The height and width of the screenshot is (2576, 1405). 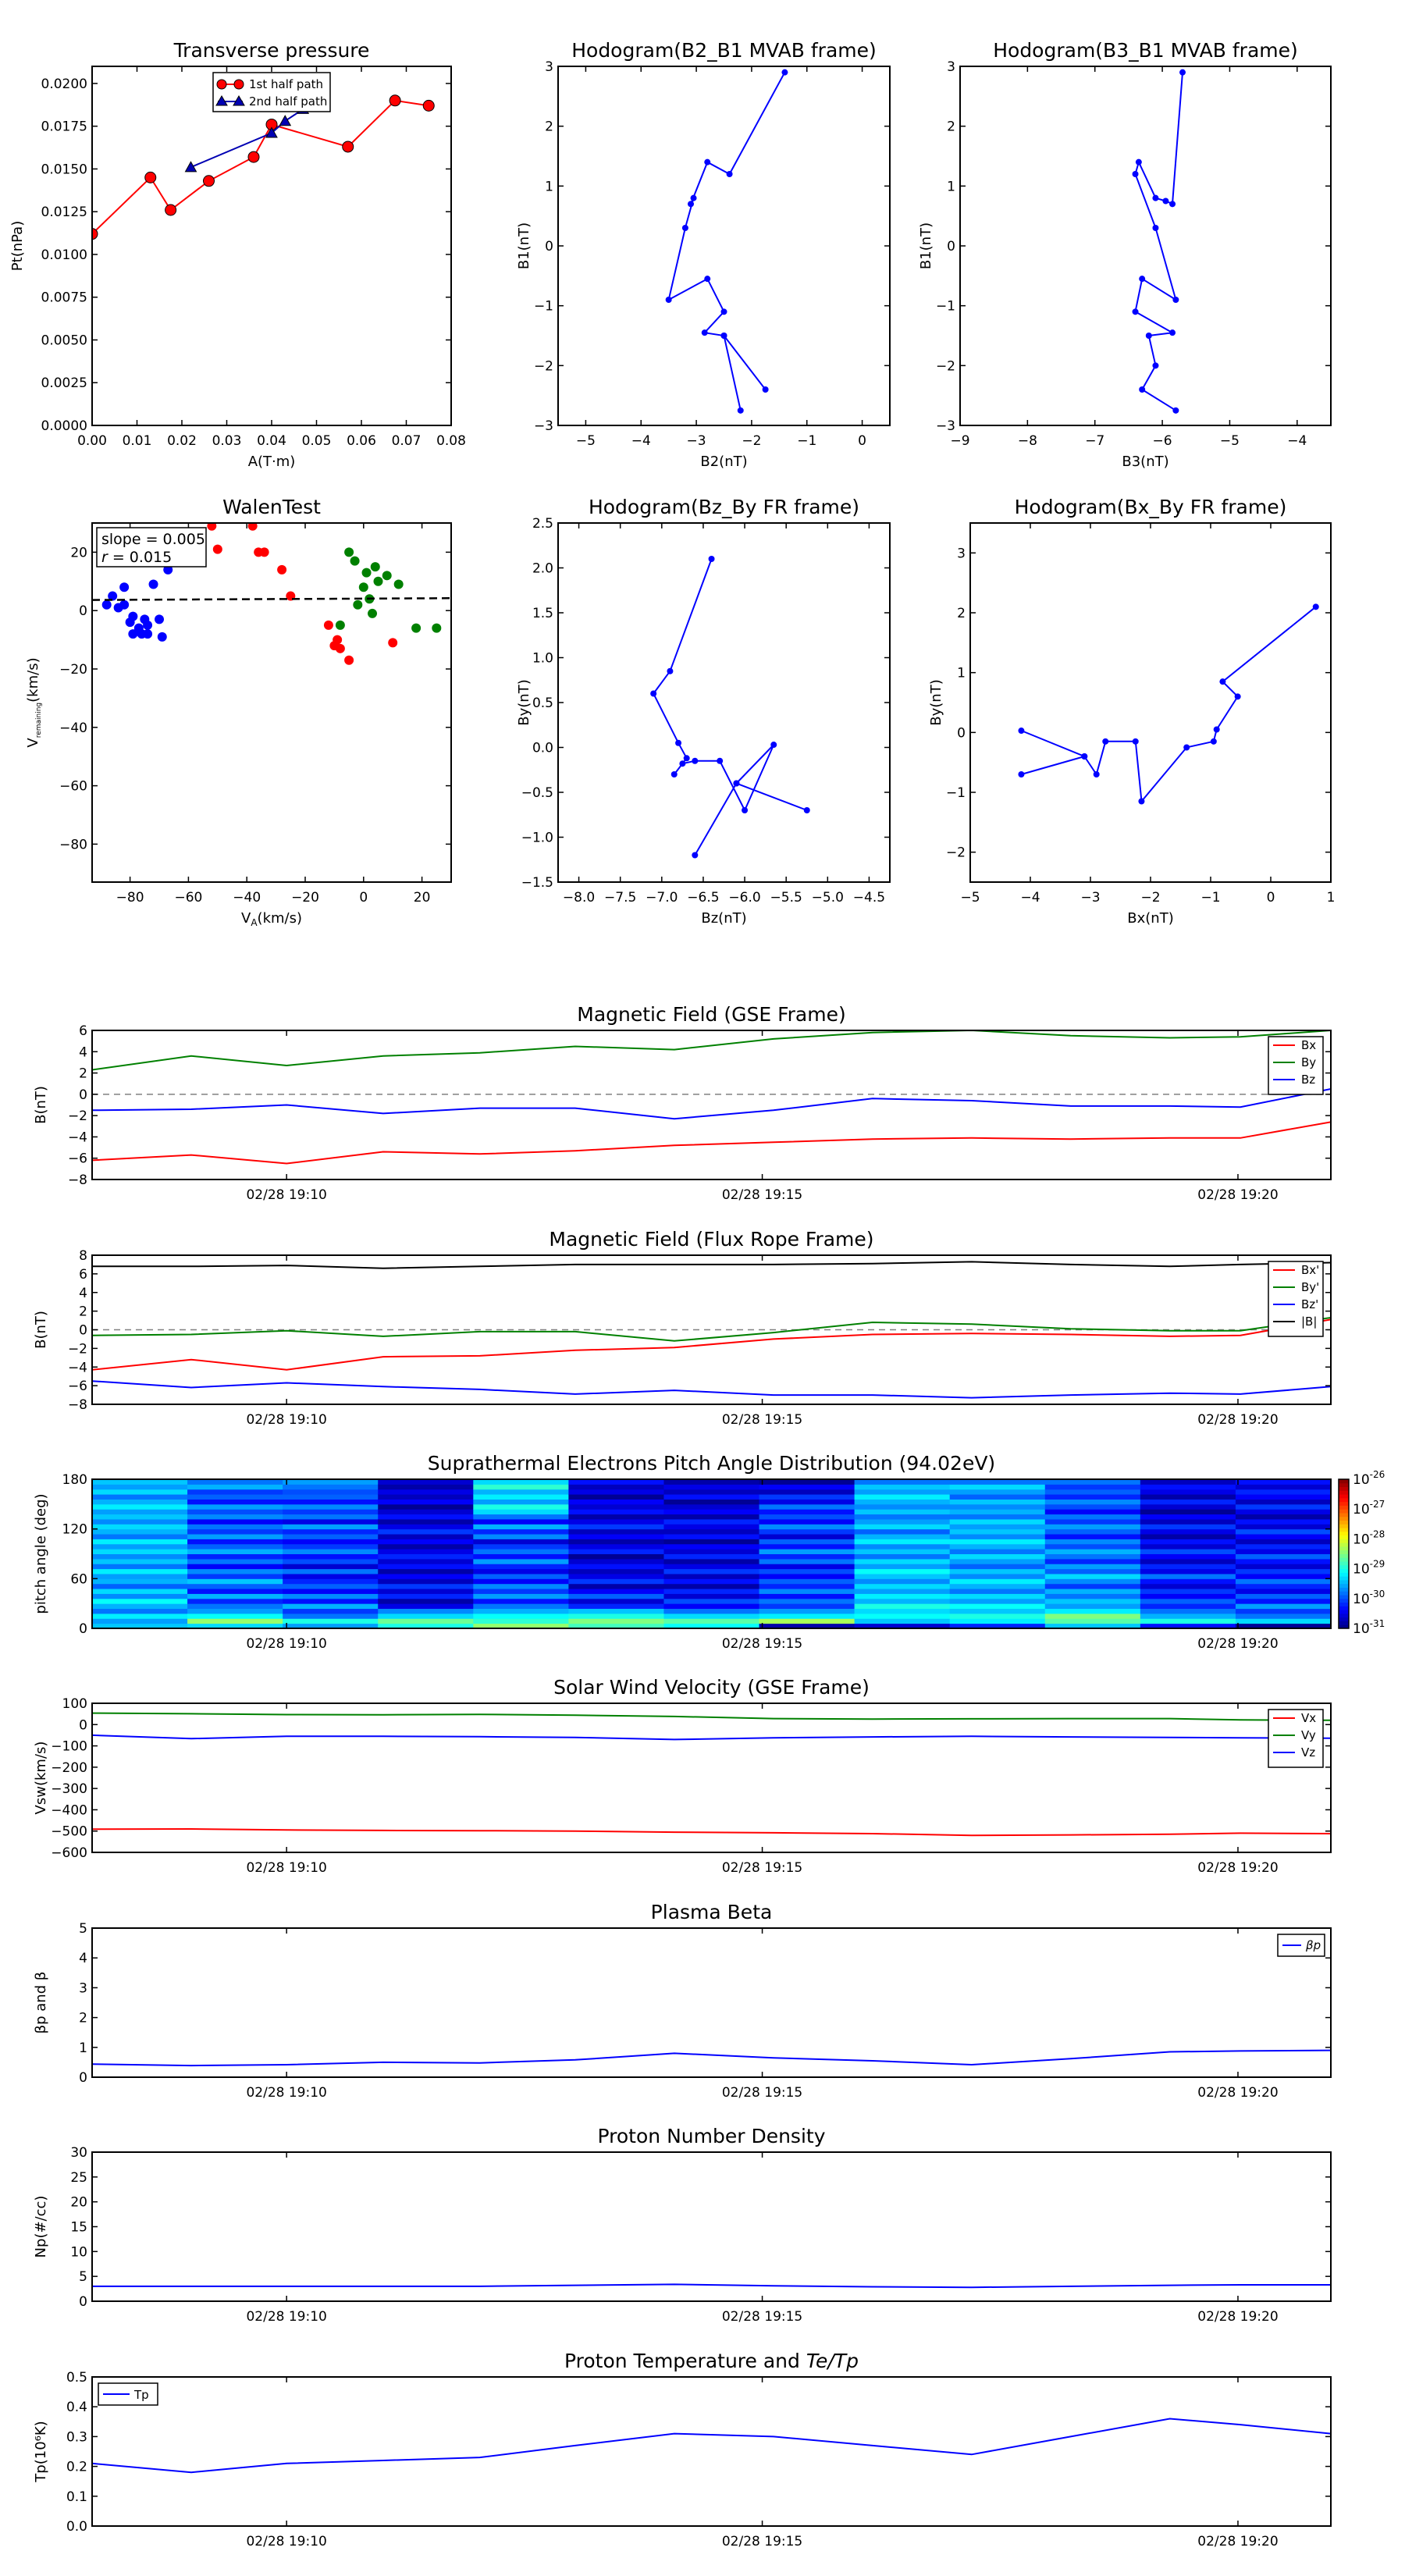 What do you see at coordinates (76, 2407) in the screenshot?
I see `y-tick-label: 0.4` at bounding box center [76, 2407].